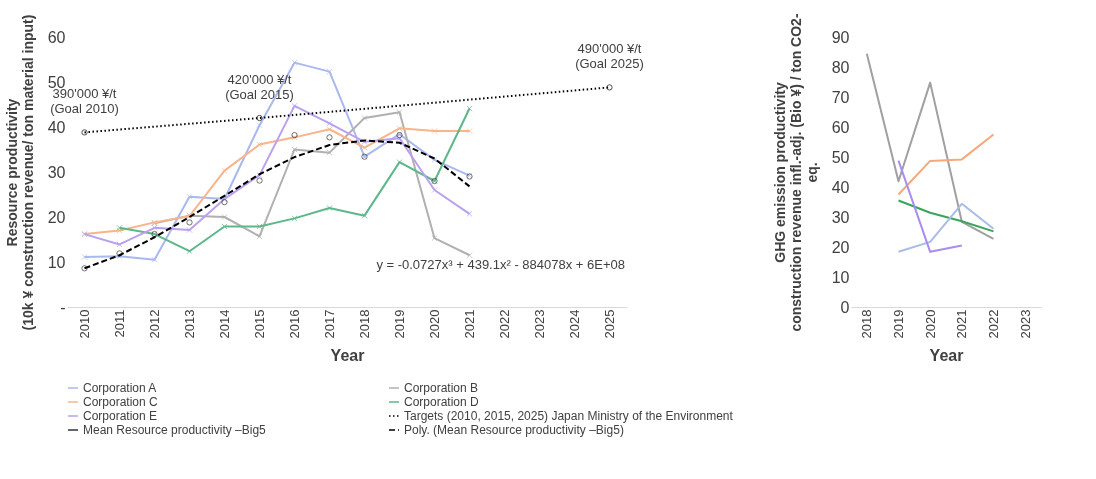 The width and height of the screenshot is (1096, 479). I want to click on legend-label: Mean Resource productivity –Big5, so click(175, 430).